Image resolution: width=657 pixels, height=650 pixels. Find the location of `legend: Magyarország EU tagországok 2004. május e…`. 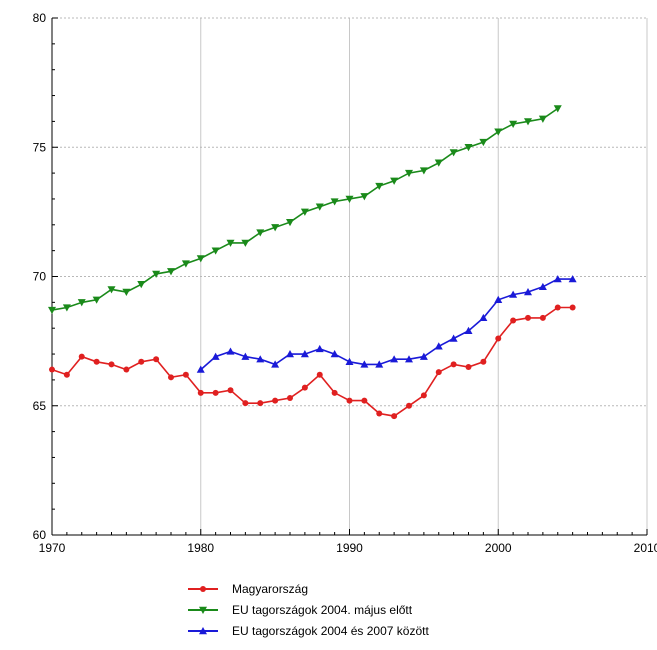

legend: Magyarország EU tagországok 2004. május e… is located at coordinates (308, 610).